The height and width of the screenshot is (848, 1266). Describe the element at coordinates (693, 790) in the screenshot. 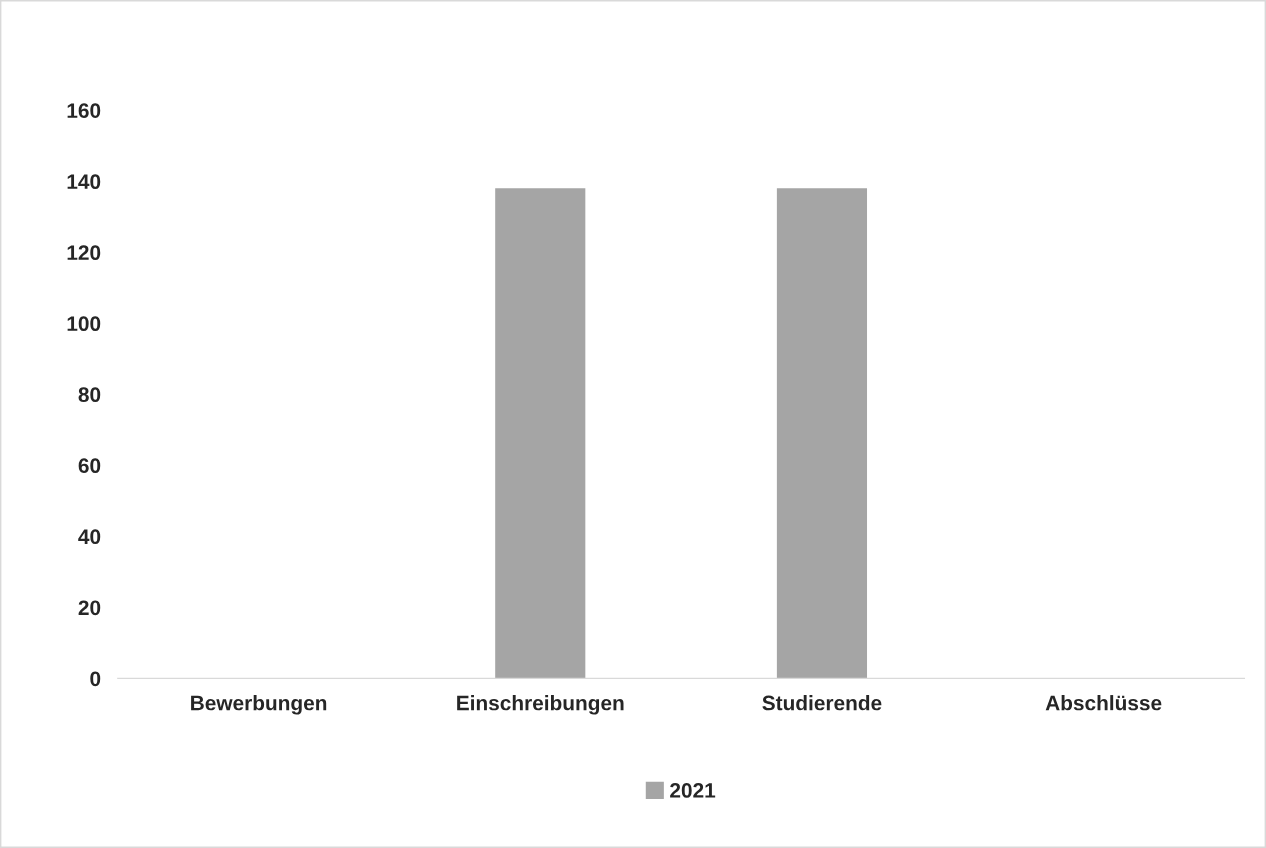

I see `legend-label: 2021` at that location.